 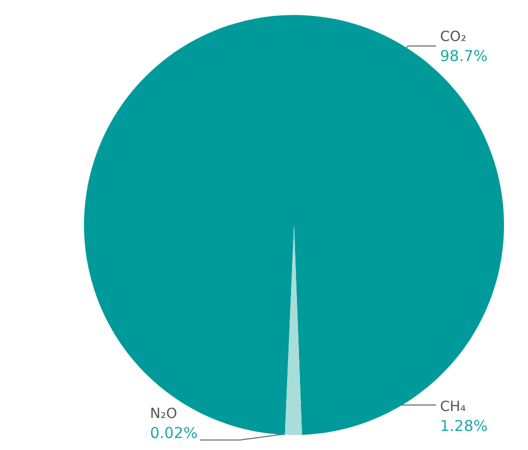 I want to click on slice-label: CO₂, so click(x=453, y=37).